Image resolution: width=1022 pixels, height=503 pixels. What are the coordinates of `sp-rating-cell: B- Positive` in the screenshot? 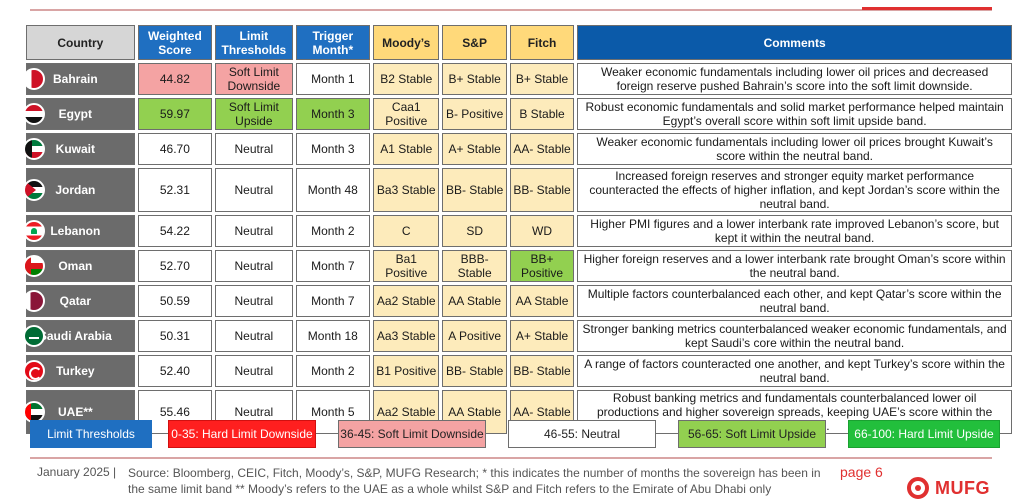 It's located at (474, 114).